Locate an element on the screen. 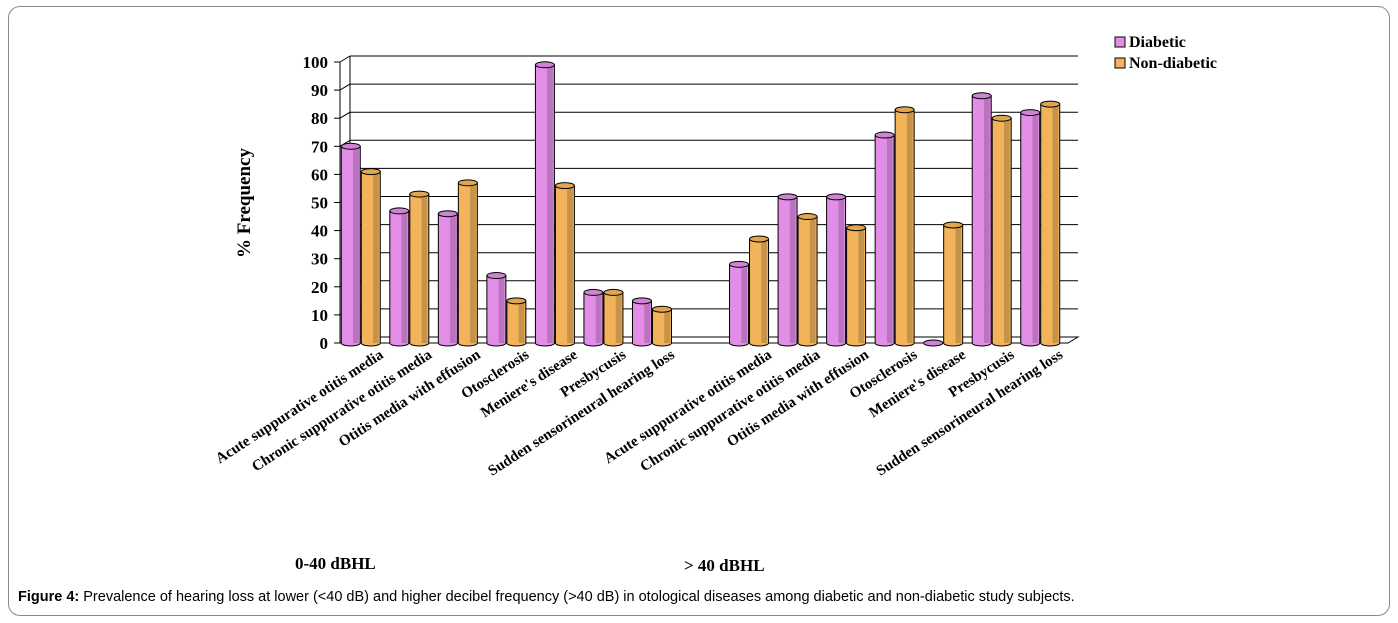  legend-label-diabetic: Diabetic is located at coordinates (1157, 42).